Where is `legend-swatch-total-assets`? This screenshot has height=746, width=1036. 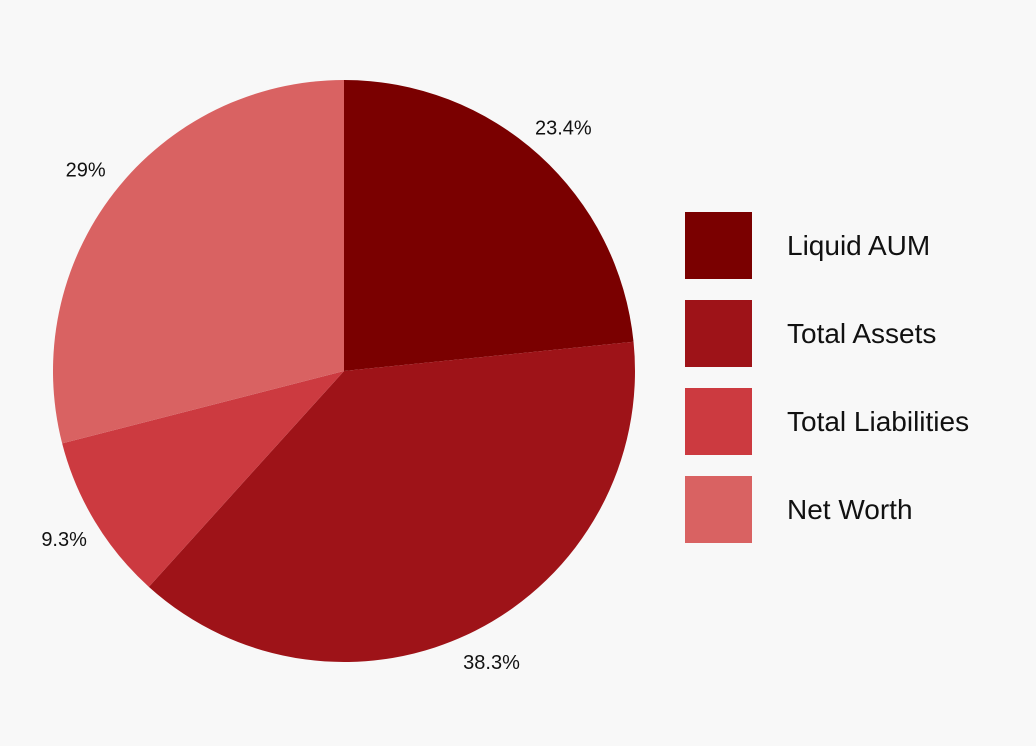 legend-swatch-total-assets is located at coordinates (718, 333).